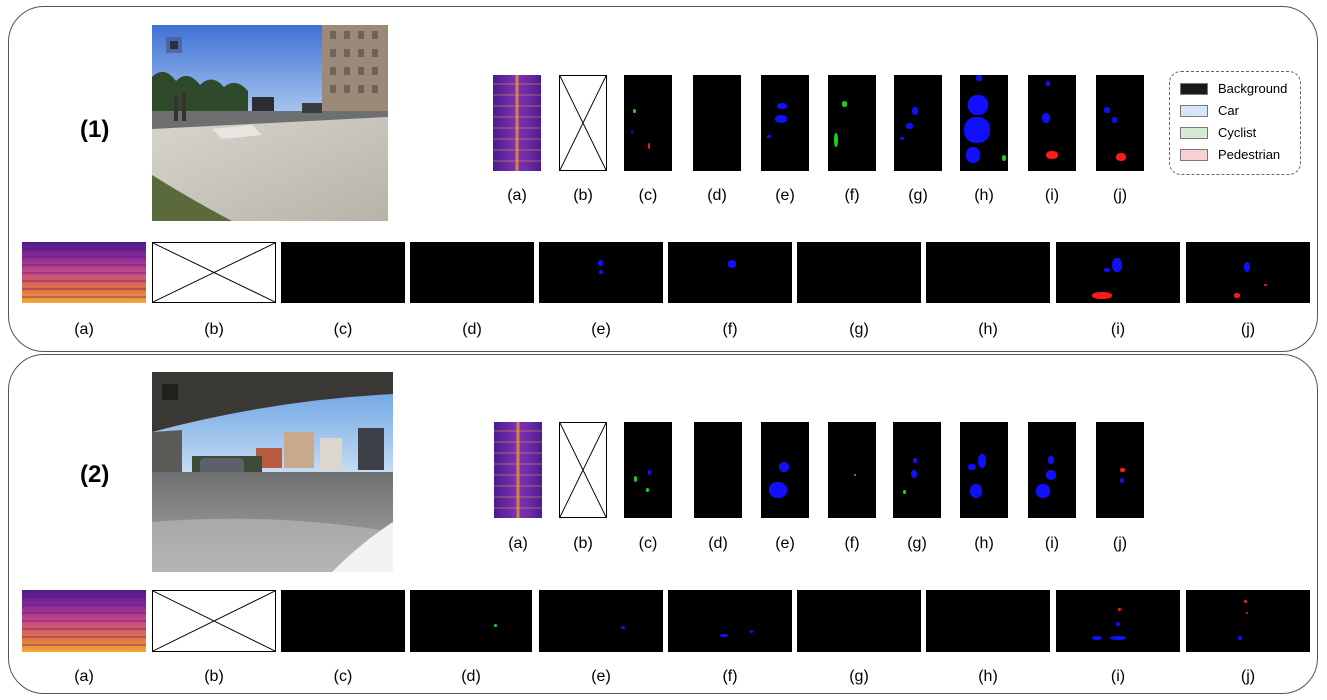 This screenshot has width=1327, height=700. What do you see at coordinates (648, 123) in the screenshot?
I see `mask-1c-top` at bounding box center [648, 123].